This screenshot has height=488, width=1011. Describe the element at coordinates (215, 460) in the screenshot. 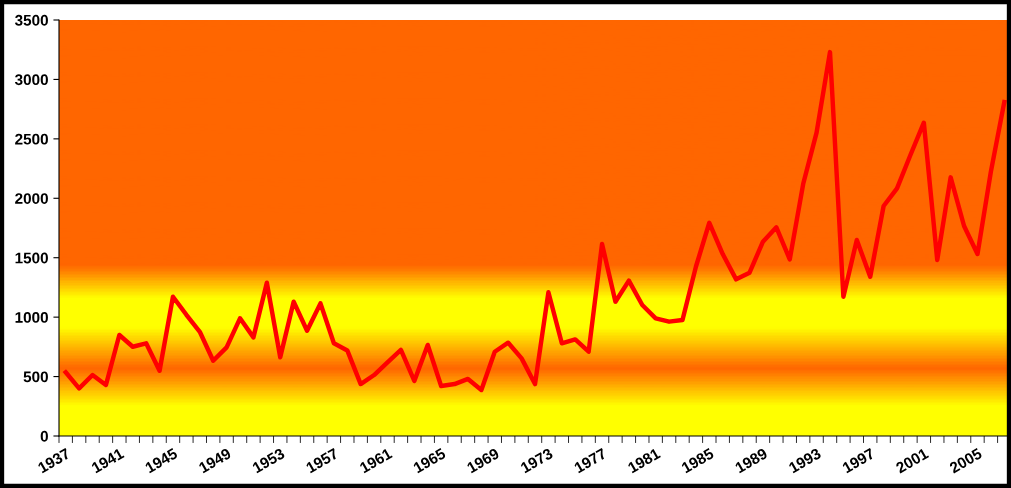

I see `x-tick-label: 1949` at that location.